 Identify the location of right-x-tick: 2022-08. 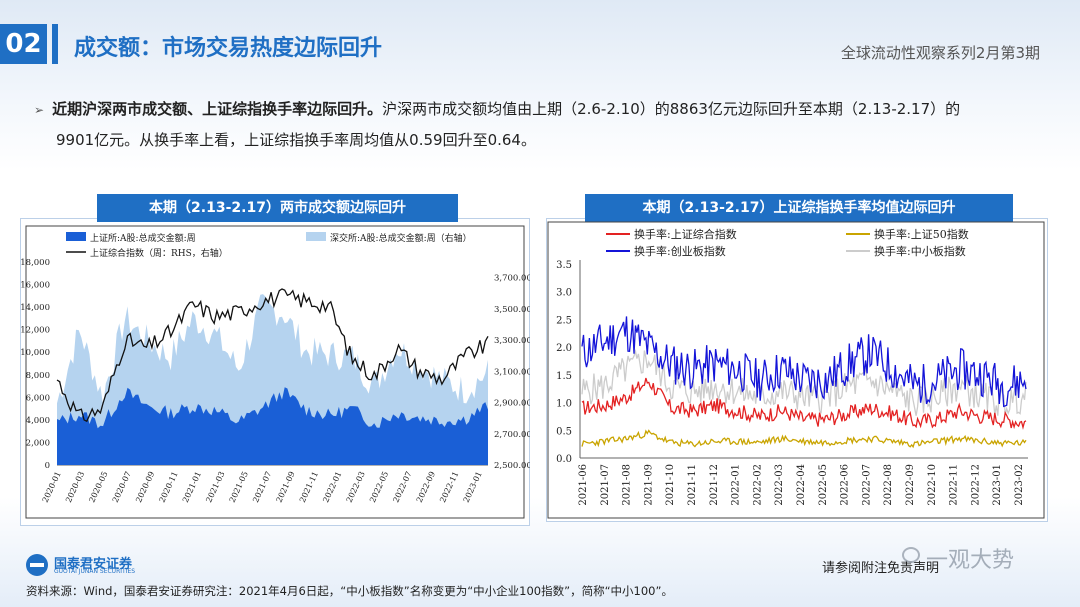
(888, 485).